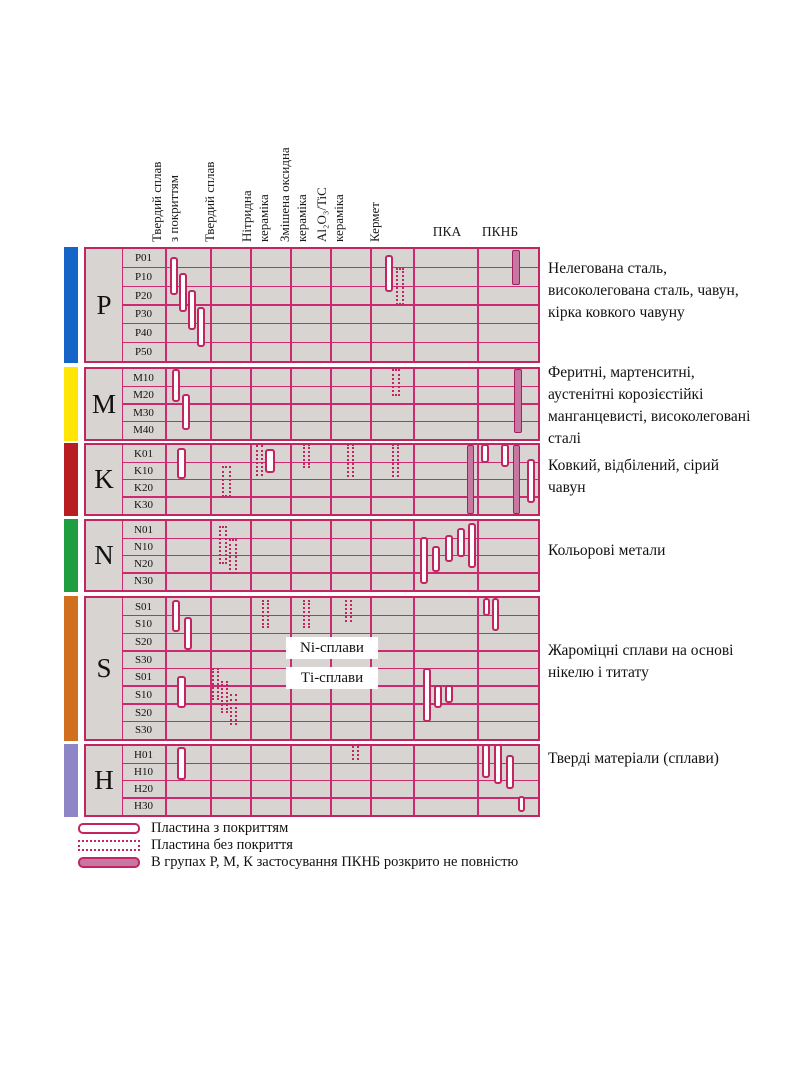 This screenshot has height=1067, width=800. What do you see at coordinates (143, 754) in the screenshot?
I see `row-code-H-0: H01` at bounding box center [143, 754].